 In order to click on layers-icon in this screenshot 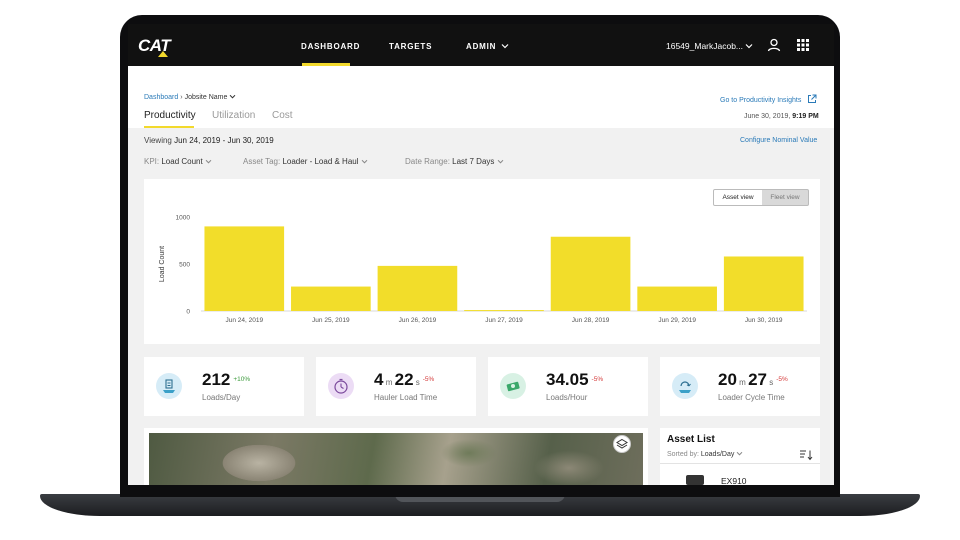, I will do `click(622, 443)`.